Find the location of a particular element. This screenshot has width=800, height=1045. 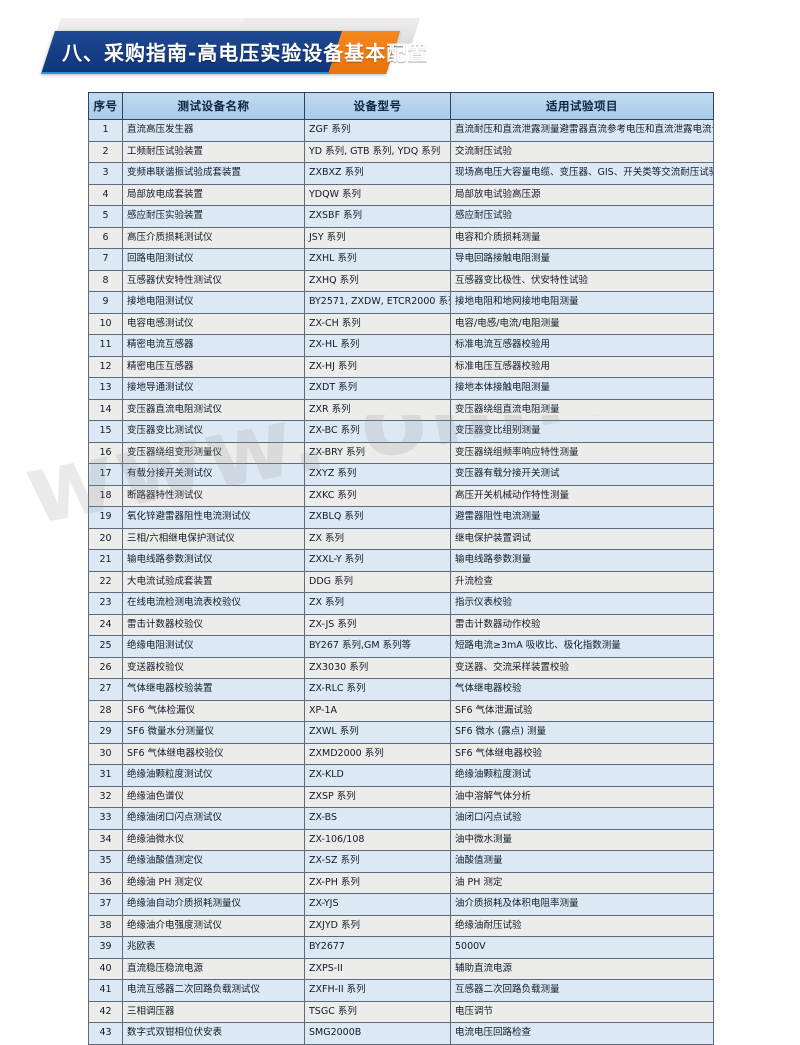

table-row: 27 气体继电器校验装置 ZX-RLC 系列 气体继电器校验 is located at coordinates (401, 689).